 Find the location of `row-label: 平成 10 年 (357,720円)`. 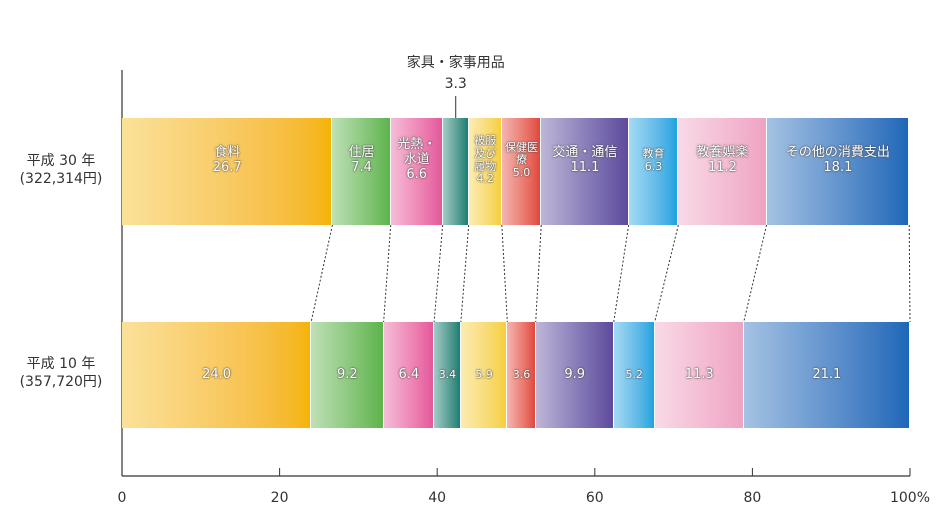

row-label: 平成 10 年 (357,720円) is located at coordinates (61, 373).